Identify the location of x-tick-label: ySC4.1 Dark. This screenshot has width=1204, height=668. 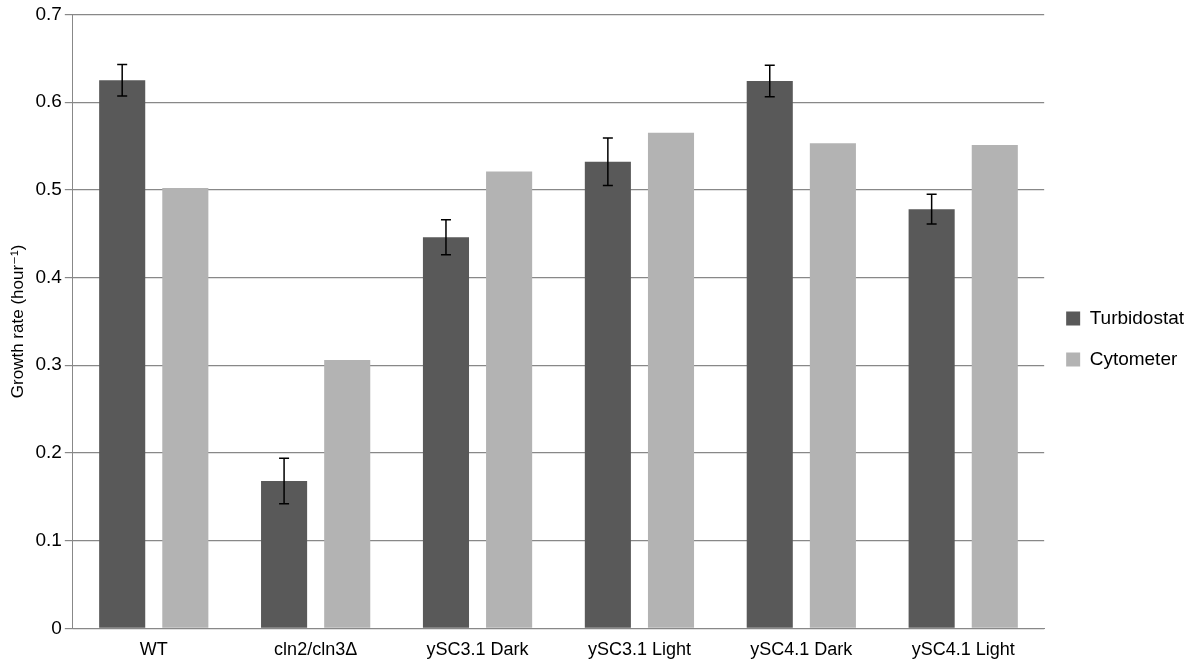
(802, 649).